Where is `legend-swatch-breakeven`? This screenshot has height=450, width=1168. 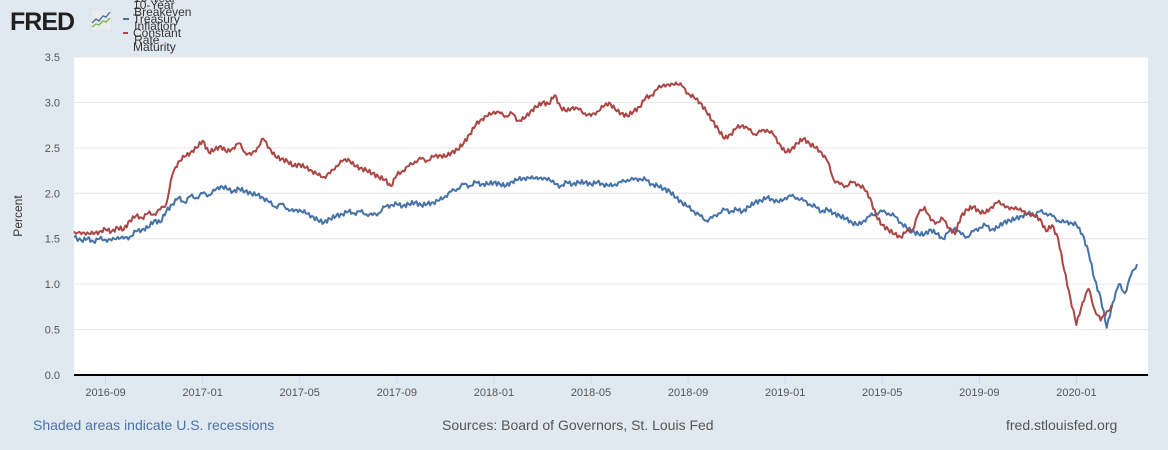 legend-swatch-breakeven is located at coordinates (126, 19).